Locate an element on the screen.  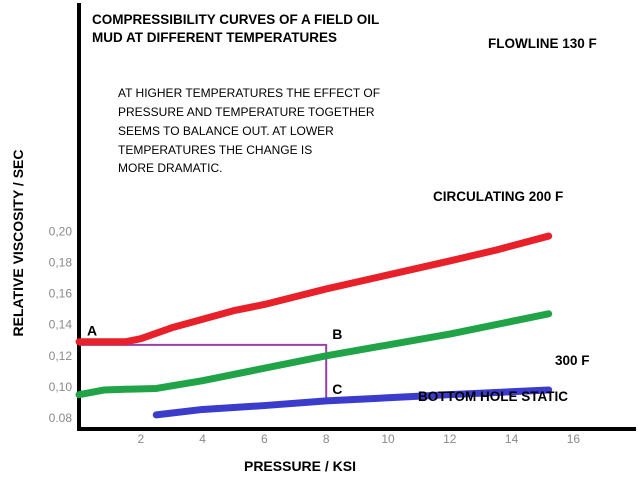
y-tick-label: 0,10 is located at coordinates (61, 387).